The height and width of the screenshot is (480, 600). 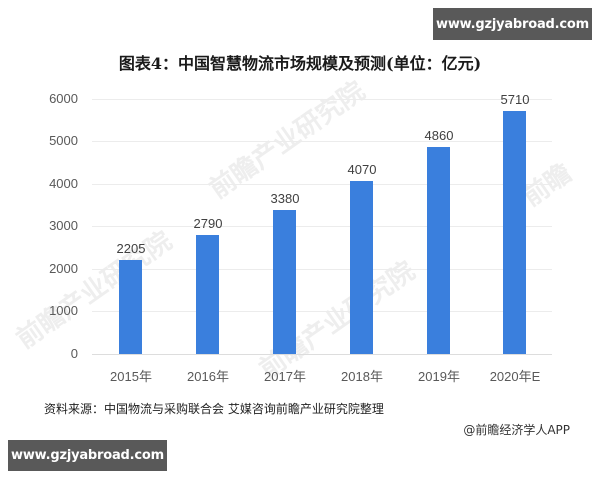 I want to click on x-tick-label: 2015年, so click(x=131, y=376).